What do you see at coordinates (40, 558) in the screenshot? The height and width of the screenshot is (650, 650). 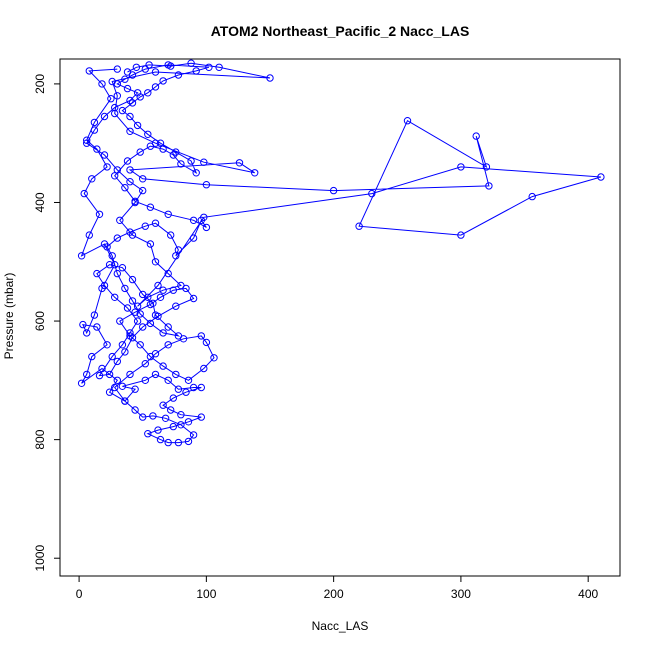 I see `y-tick-label: 1000` at bounding box center [40, 558].